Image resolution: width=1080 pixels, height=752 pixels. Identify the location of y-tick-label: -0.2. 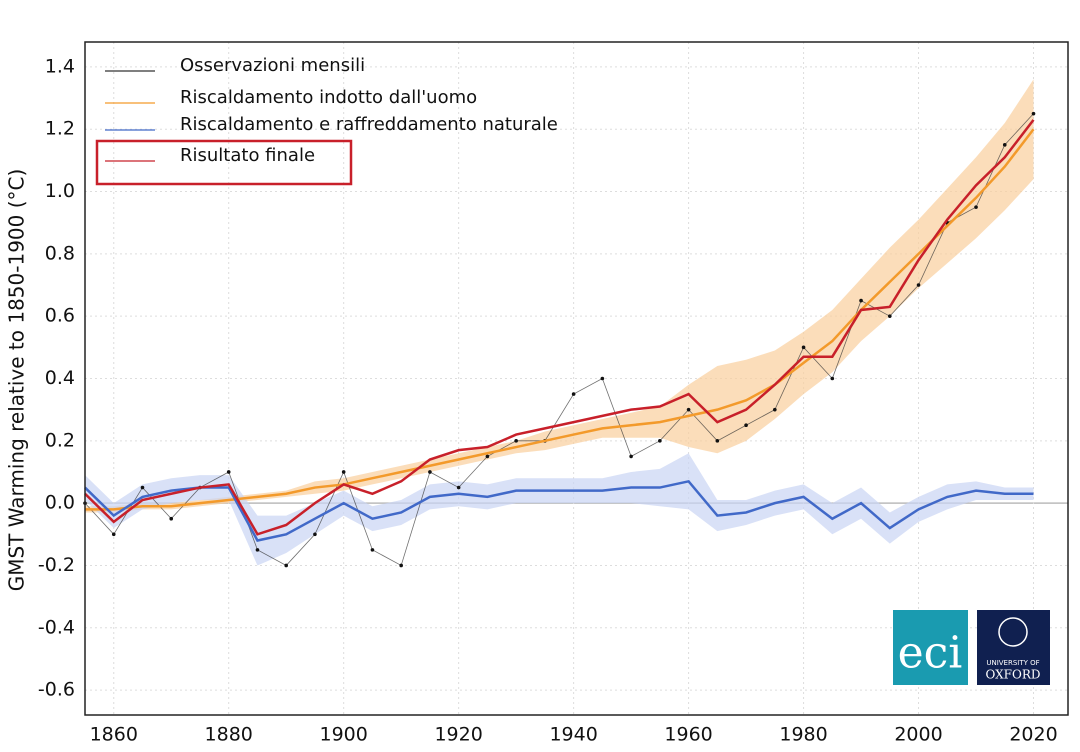
(56, 565).